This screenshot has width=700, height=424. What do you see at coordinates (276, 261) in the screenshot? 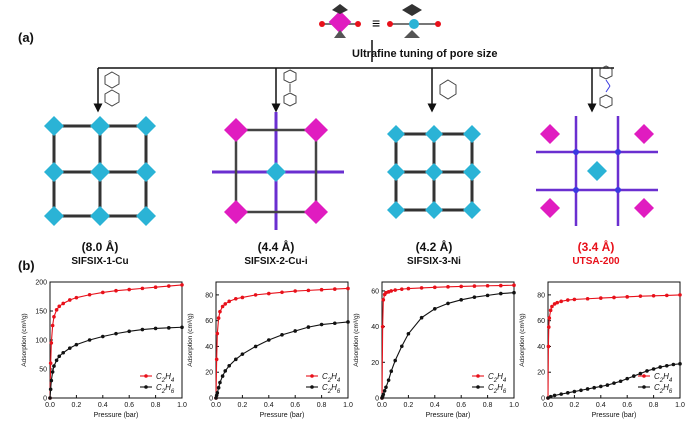
I see `material-name: SIFSIX-2-Cu-i` at bounding box center [276, 261].